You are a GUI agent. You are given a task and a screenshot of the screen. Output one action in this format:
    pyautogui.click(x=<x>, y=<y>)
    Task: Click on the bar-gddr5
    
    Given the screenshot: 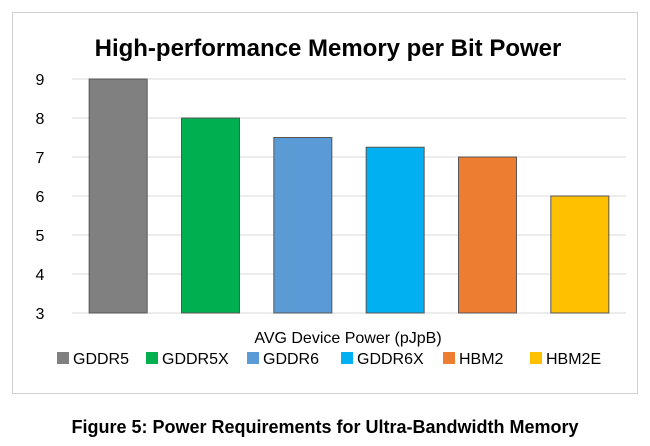 What is the action you would take?
    pyautogui.click(x=118, y=196)
    